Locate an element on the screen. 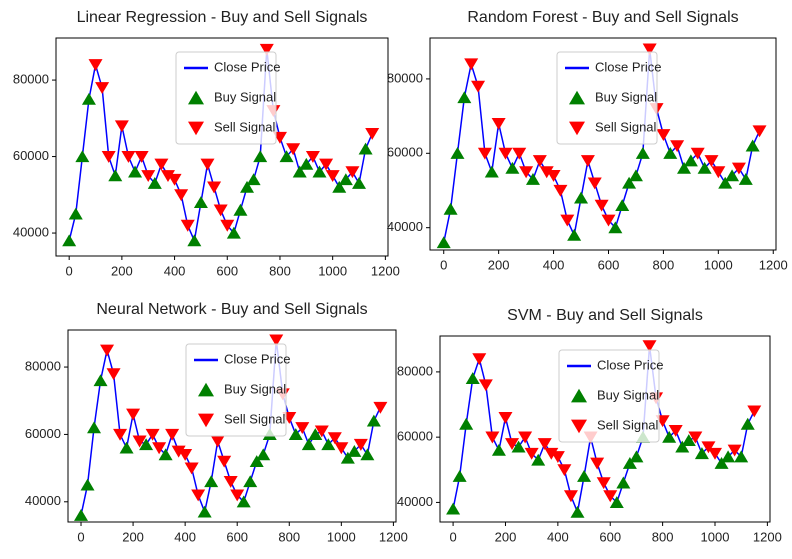 The height and width of the screenshot is (559, 792). legend-label: Sell Signal is located at coordinates (255, 418).